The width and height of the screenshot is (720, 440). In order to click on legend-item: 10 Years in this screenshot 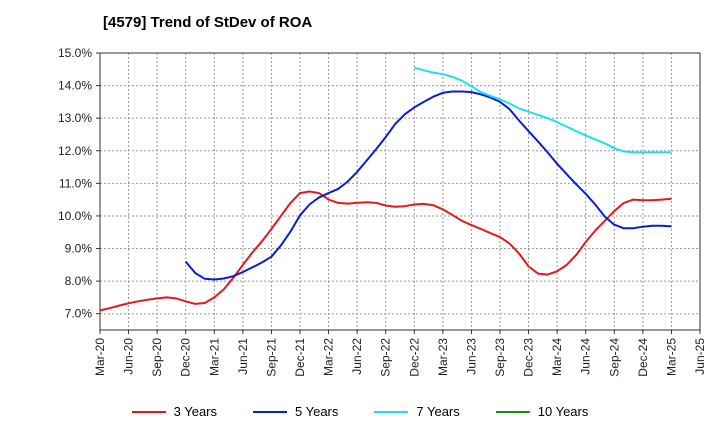, I will do `click(542, 411)`.